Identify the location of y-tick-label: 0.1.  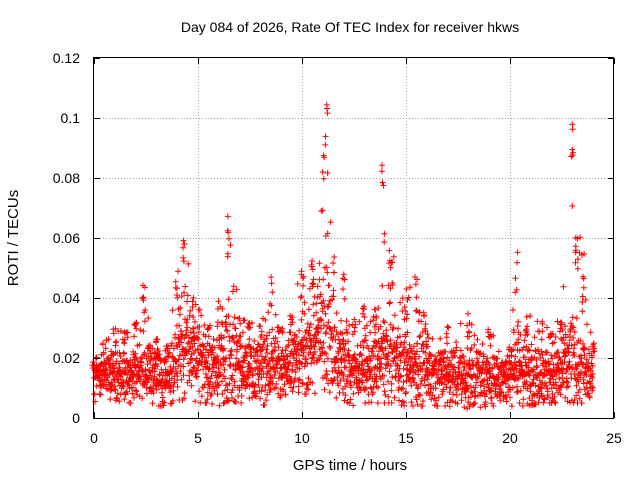
(71, 118).